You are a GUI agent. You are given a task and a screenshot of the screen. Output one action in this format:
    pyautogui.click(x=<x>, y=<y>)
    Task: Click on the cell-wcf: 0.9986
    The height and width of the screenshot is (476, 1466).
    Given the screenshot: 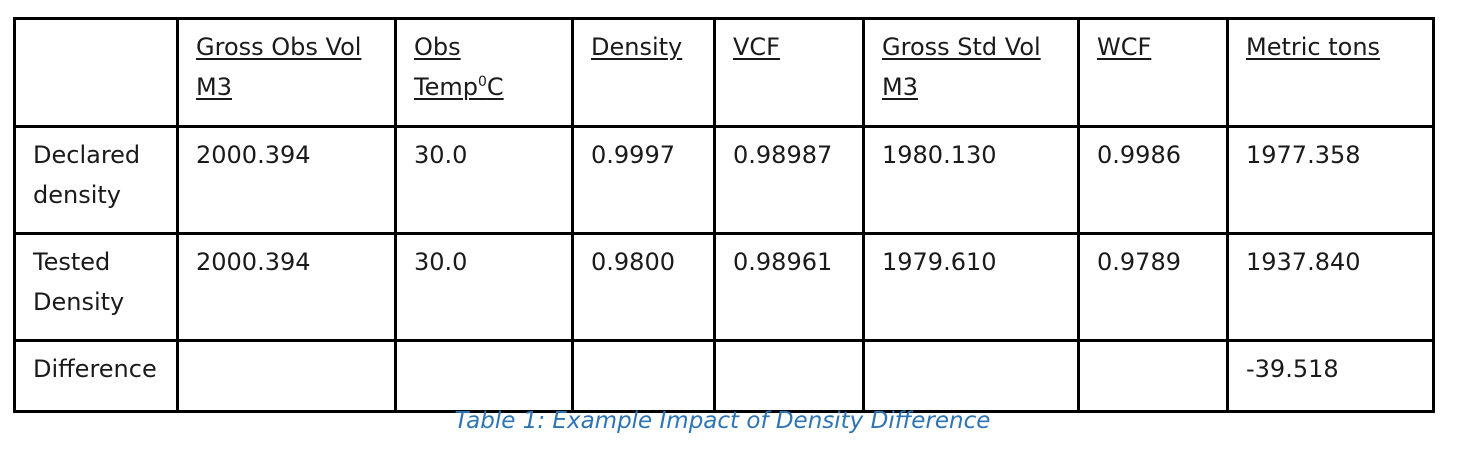 What is the action you would take?
    pyautogui.click(x=1153, y=180)
    